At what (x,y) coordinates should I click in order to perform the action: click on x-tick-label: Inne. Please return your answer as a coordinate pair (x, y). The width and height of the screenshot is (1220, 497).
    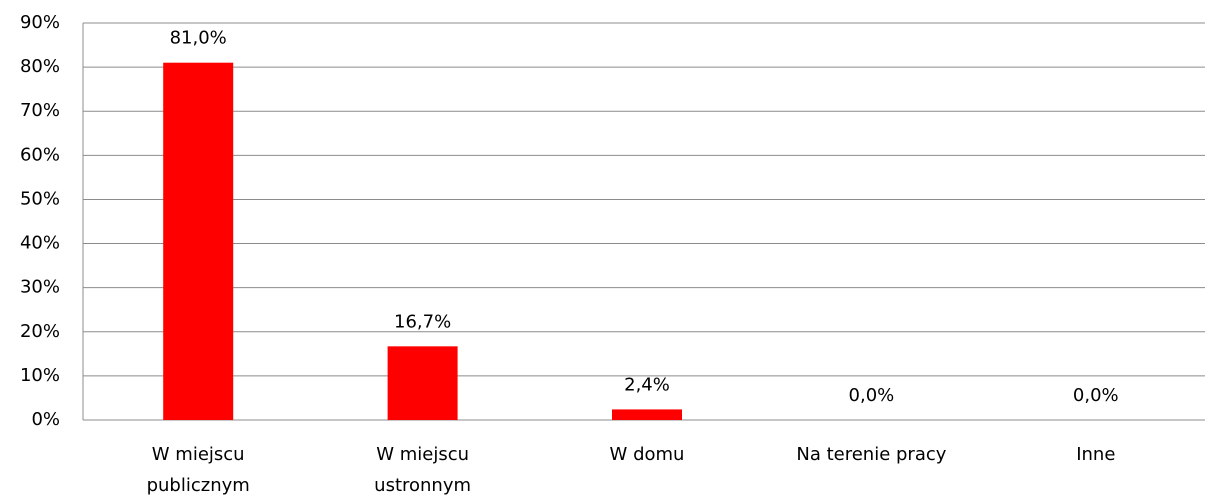
    Looking at the image, I should click on (1095, 454).